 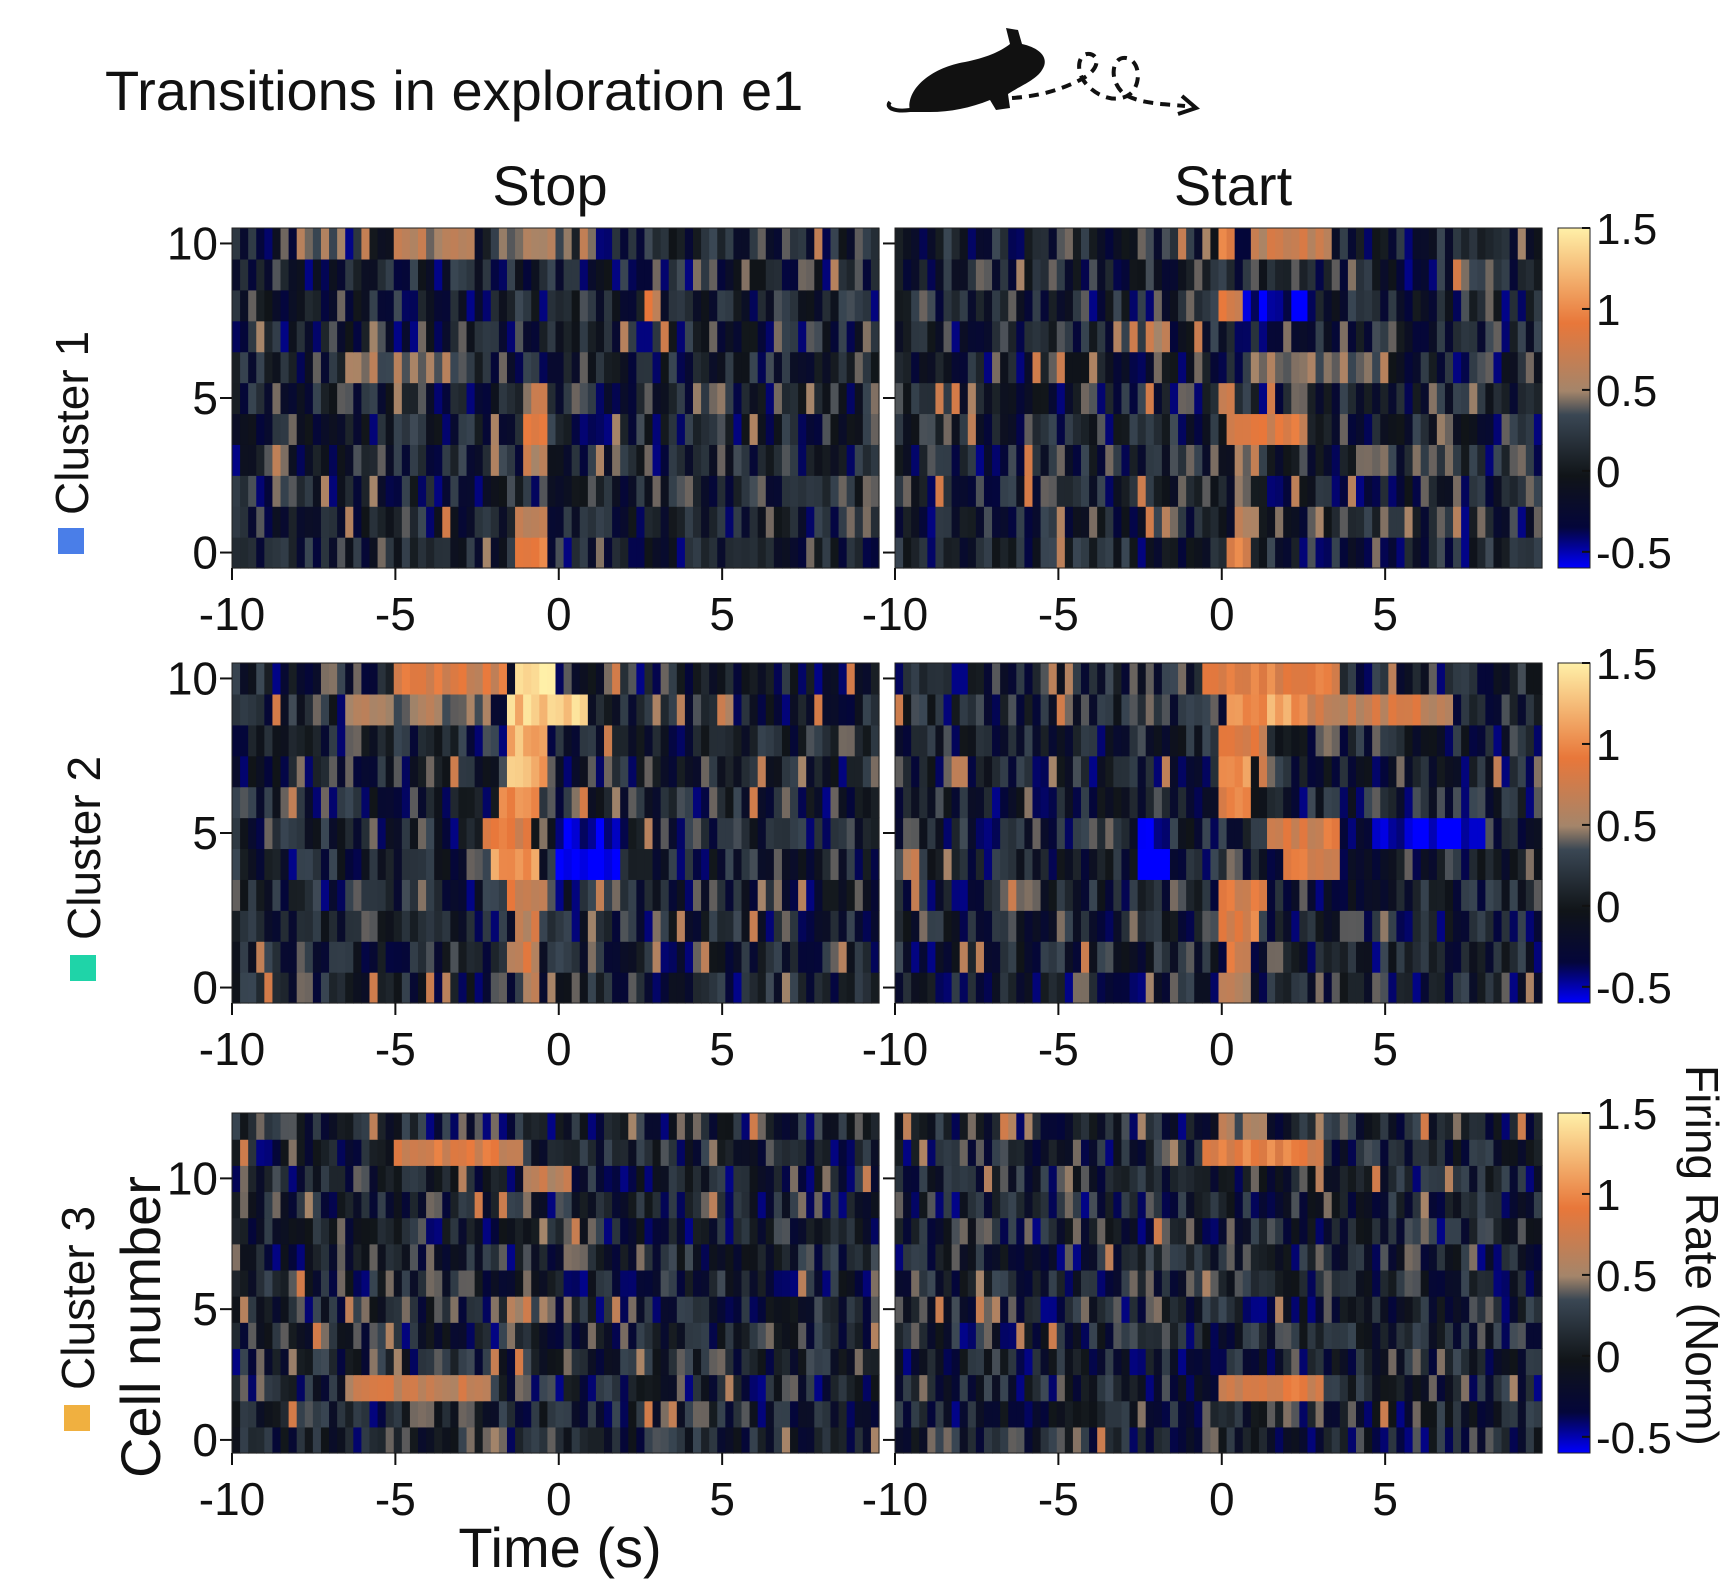 I want to click on x-tick-label: 0, so click(x=559, y=1049).